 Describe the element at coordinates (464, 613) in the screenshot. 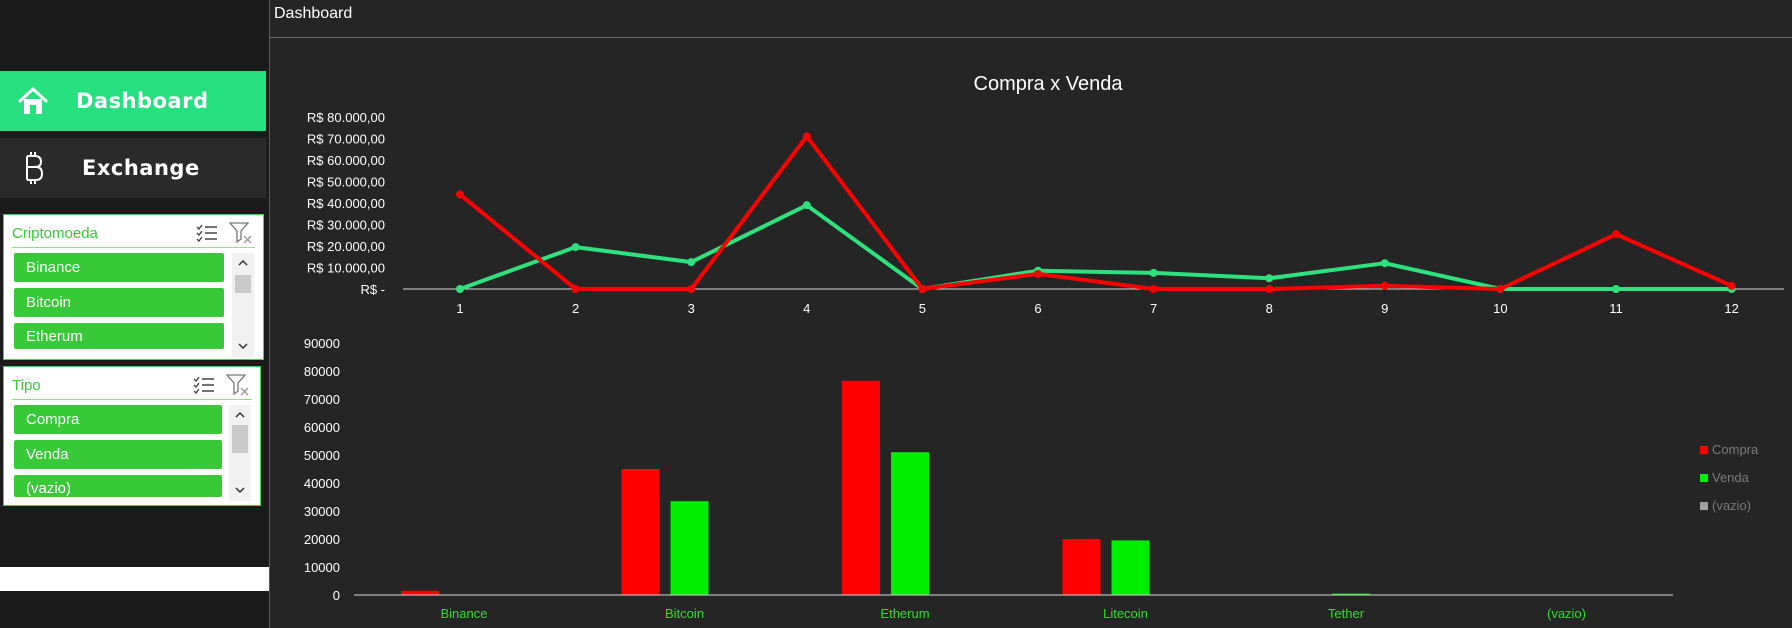

I see `x-tick-label: Binance` at that location.